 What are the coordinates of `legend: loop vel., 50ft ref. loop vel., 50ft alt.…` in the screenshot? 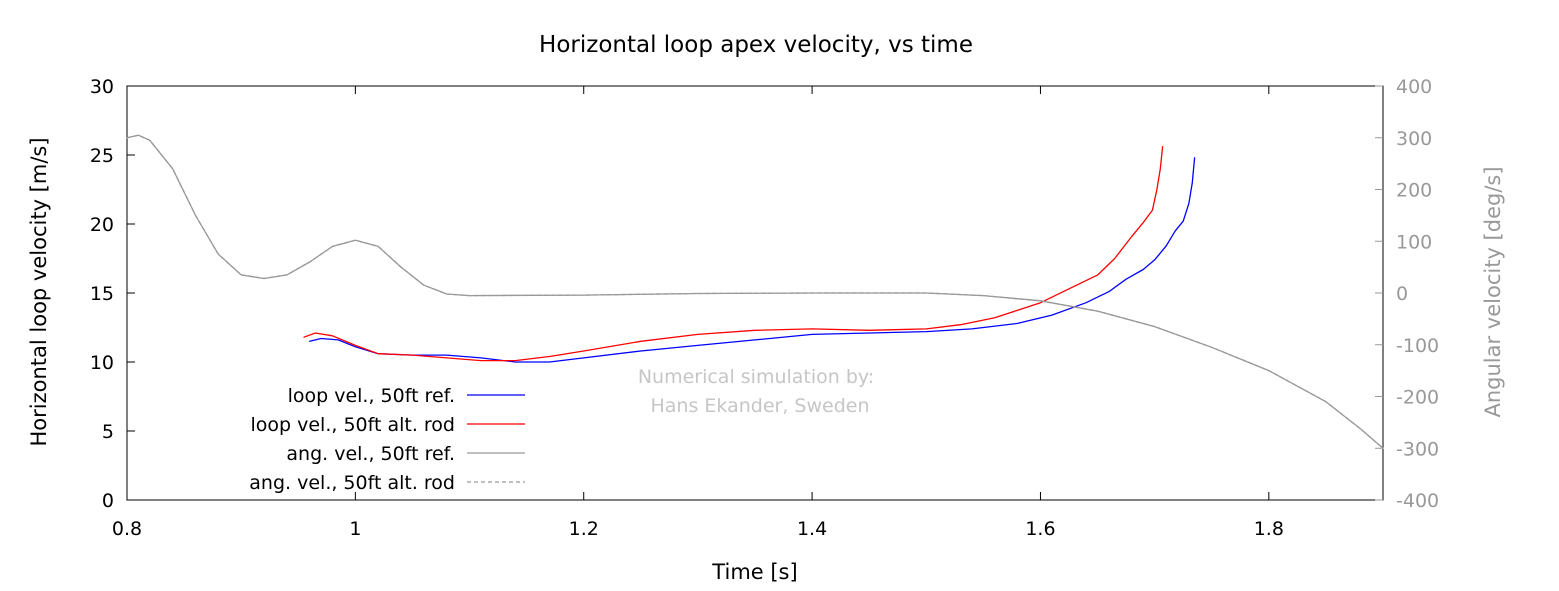 It's located at (387, 439).